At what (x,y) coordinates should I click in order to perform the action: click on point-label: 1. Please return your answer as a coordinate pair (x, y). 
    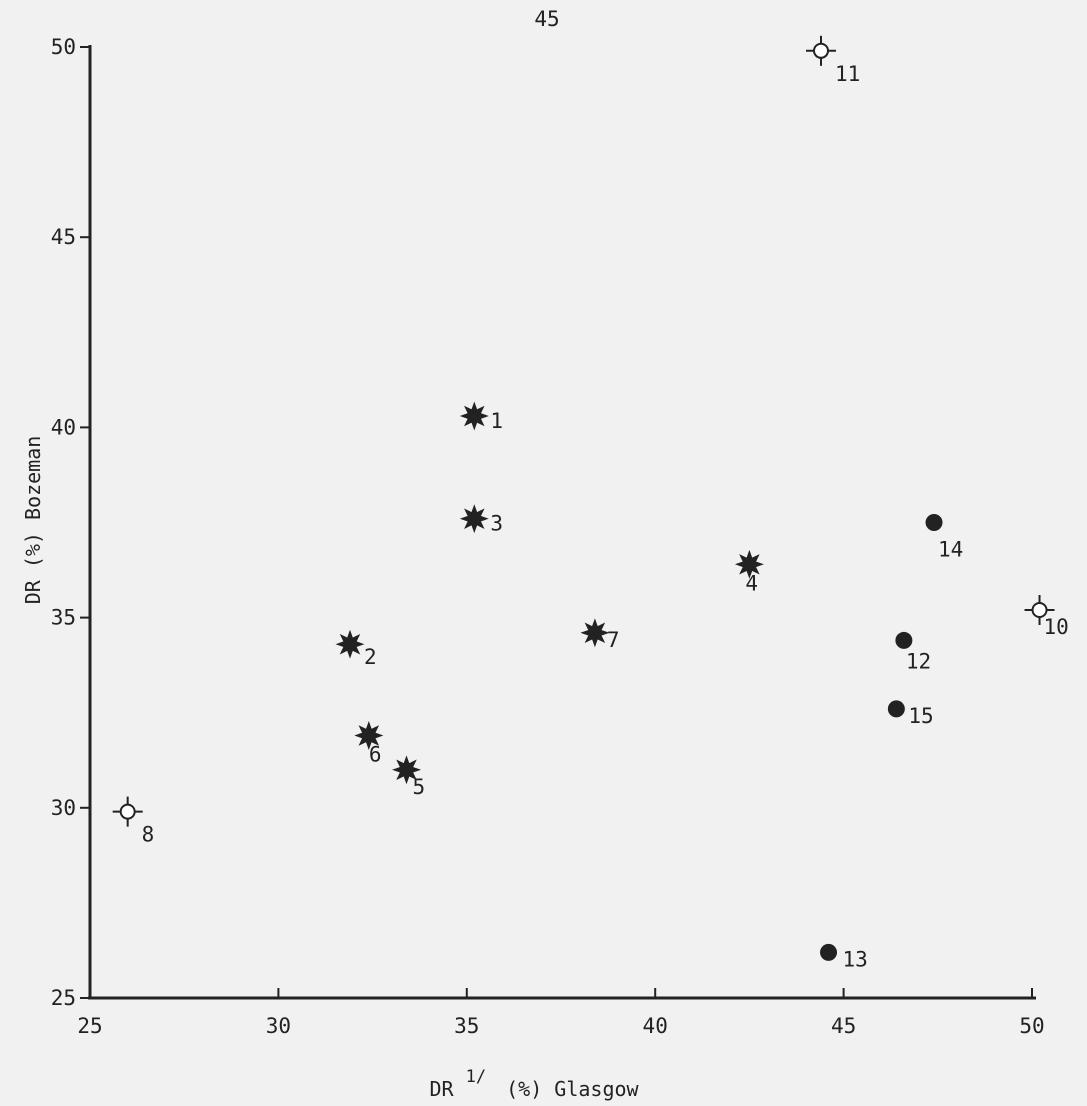
    Looking at the image, I should click on (496, 421).